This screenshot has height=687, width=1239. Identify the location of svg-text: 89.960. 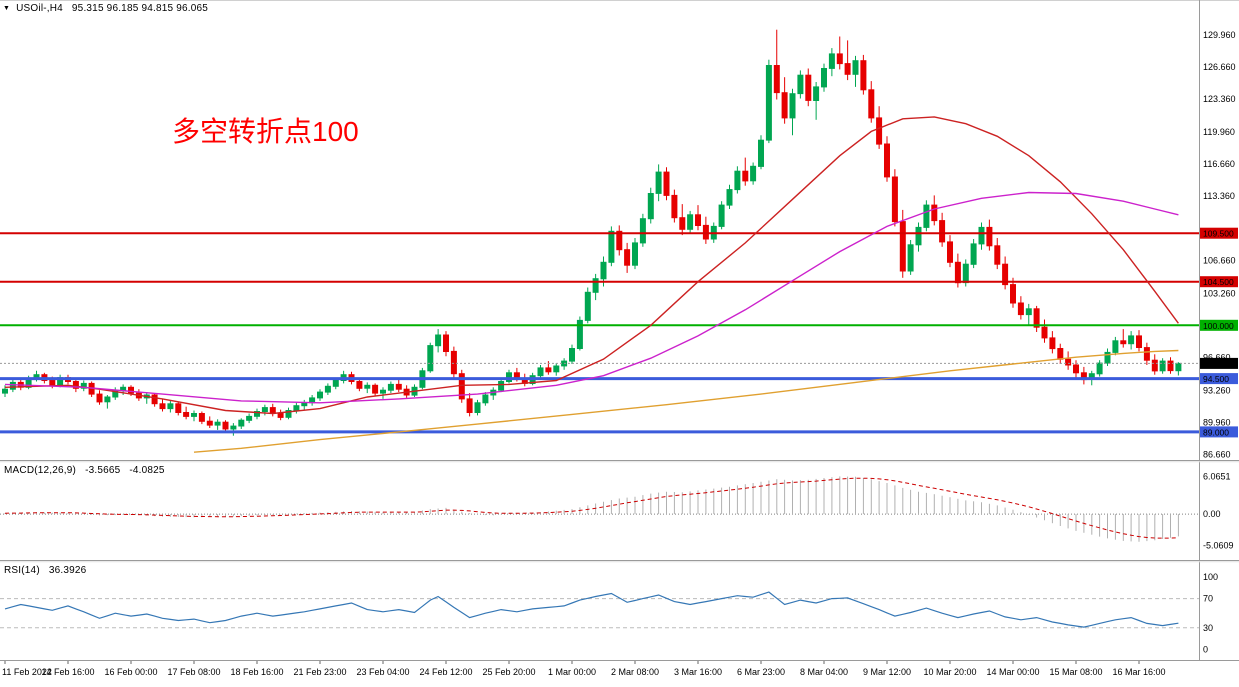
(1217, 423).